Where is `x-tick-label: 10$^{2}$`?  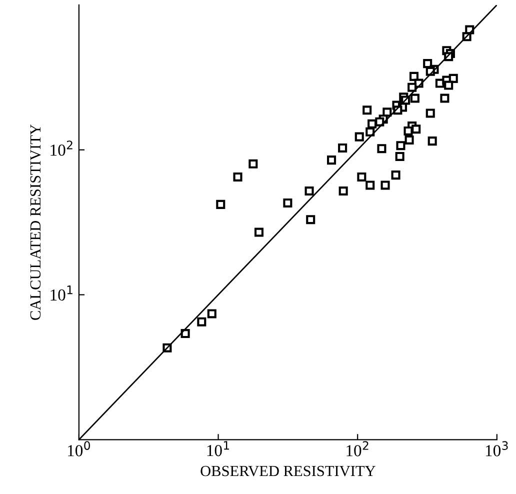
x-tick-label: 10$^{2}$ is located at coordinates (357, 448).